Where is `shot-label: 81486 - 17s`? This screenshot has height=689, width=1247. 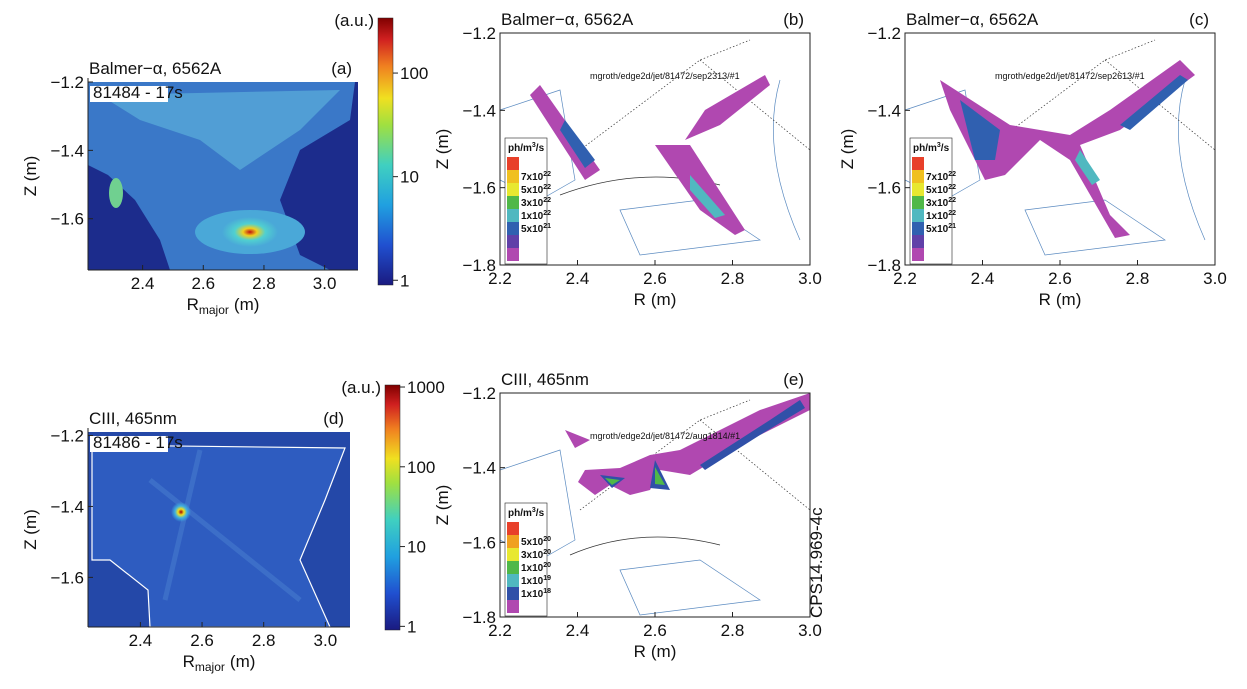
shot-label: 81486 - 17s is located at coordinates (138, 442).